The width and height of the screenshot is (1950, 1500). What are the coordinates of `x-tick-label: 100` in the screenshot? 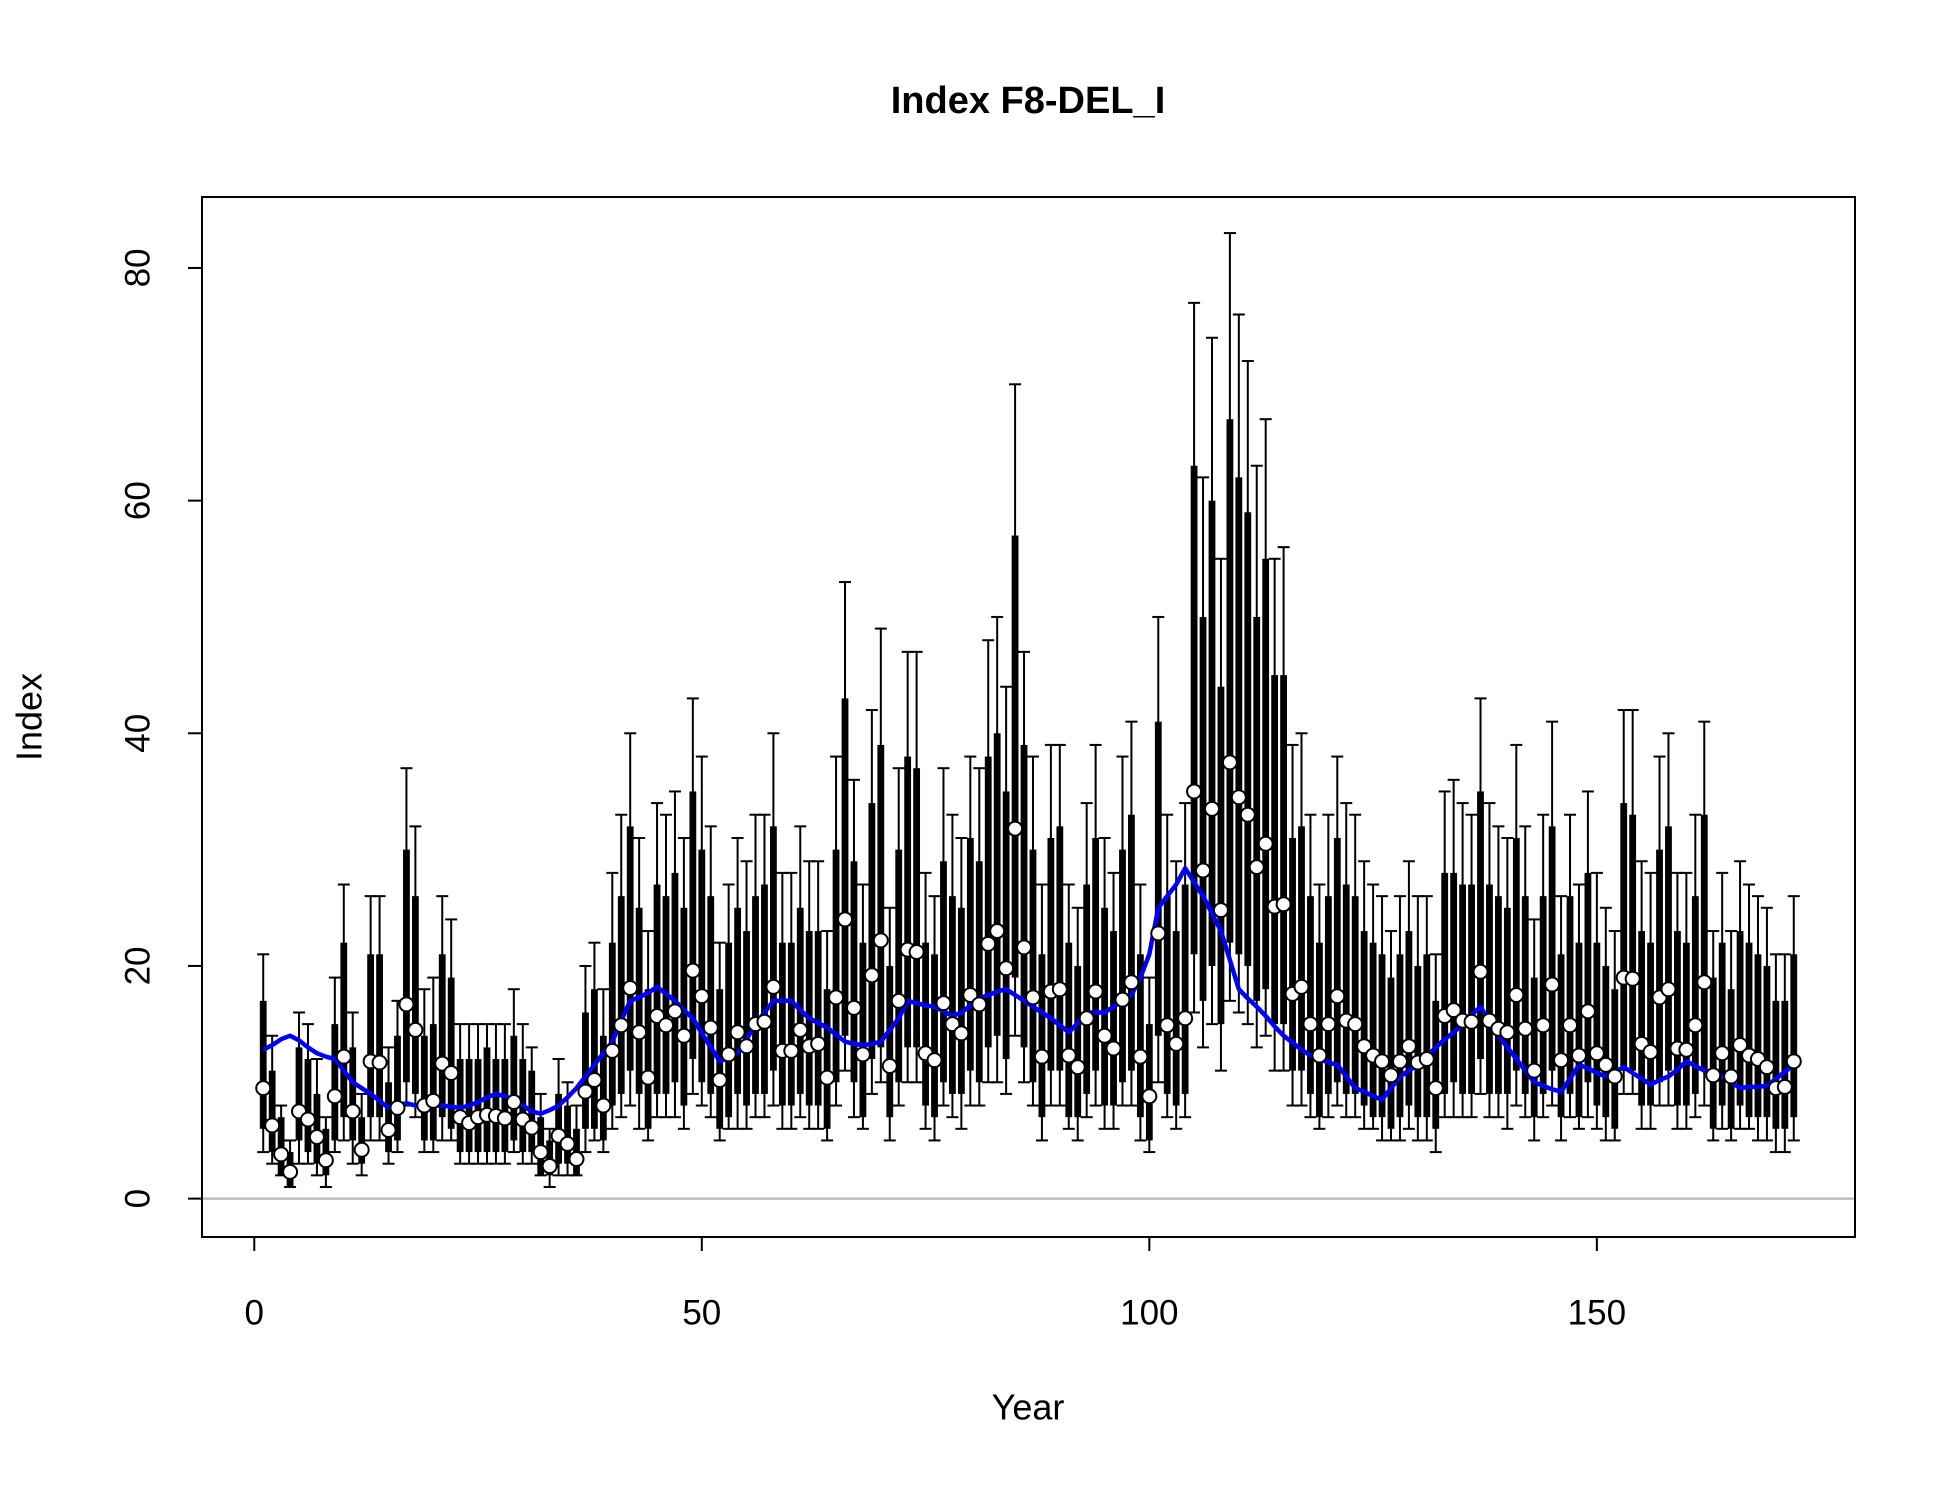 It's located at (1149, 1312).